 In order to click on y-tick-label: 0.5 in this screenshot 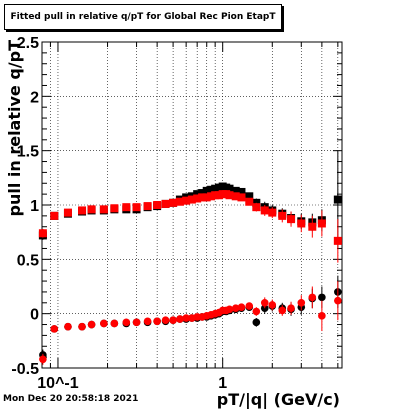, I will do `click(28, 260)`.